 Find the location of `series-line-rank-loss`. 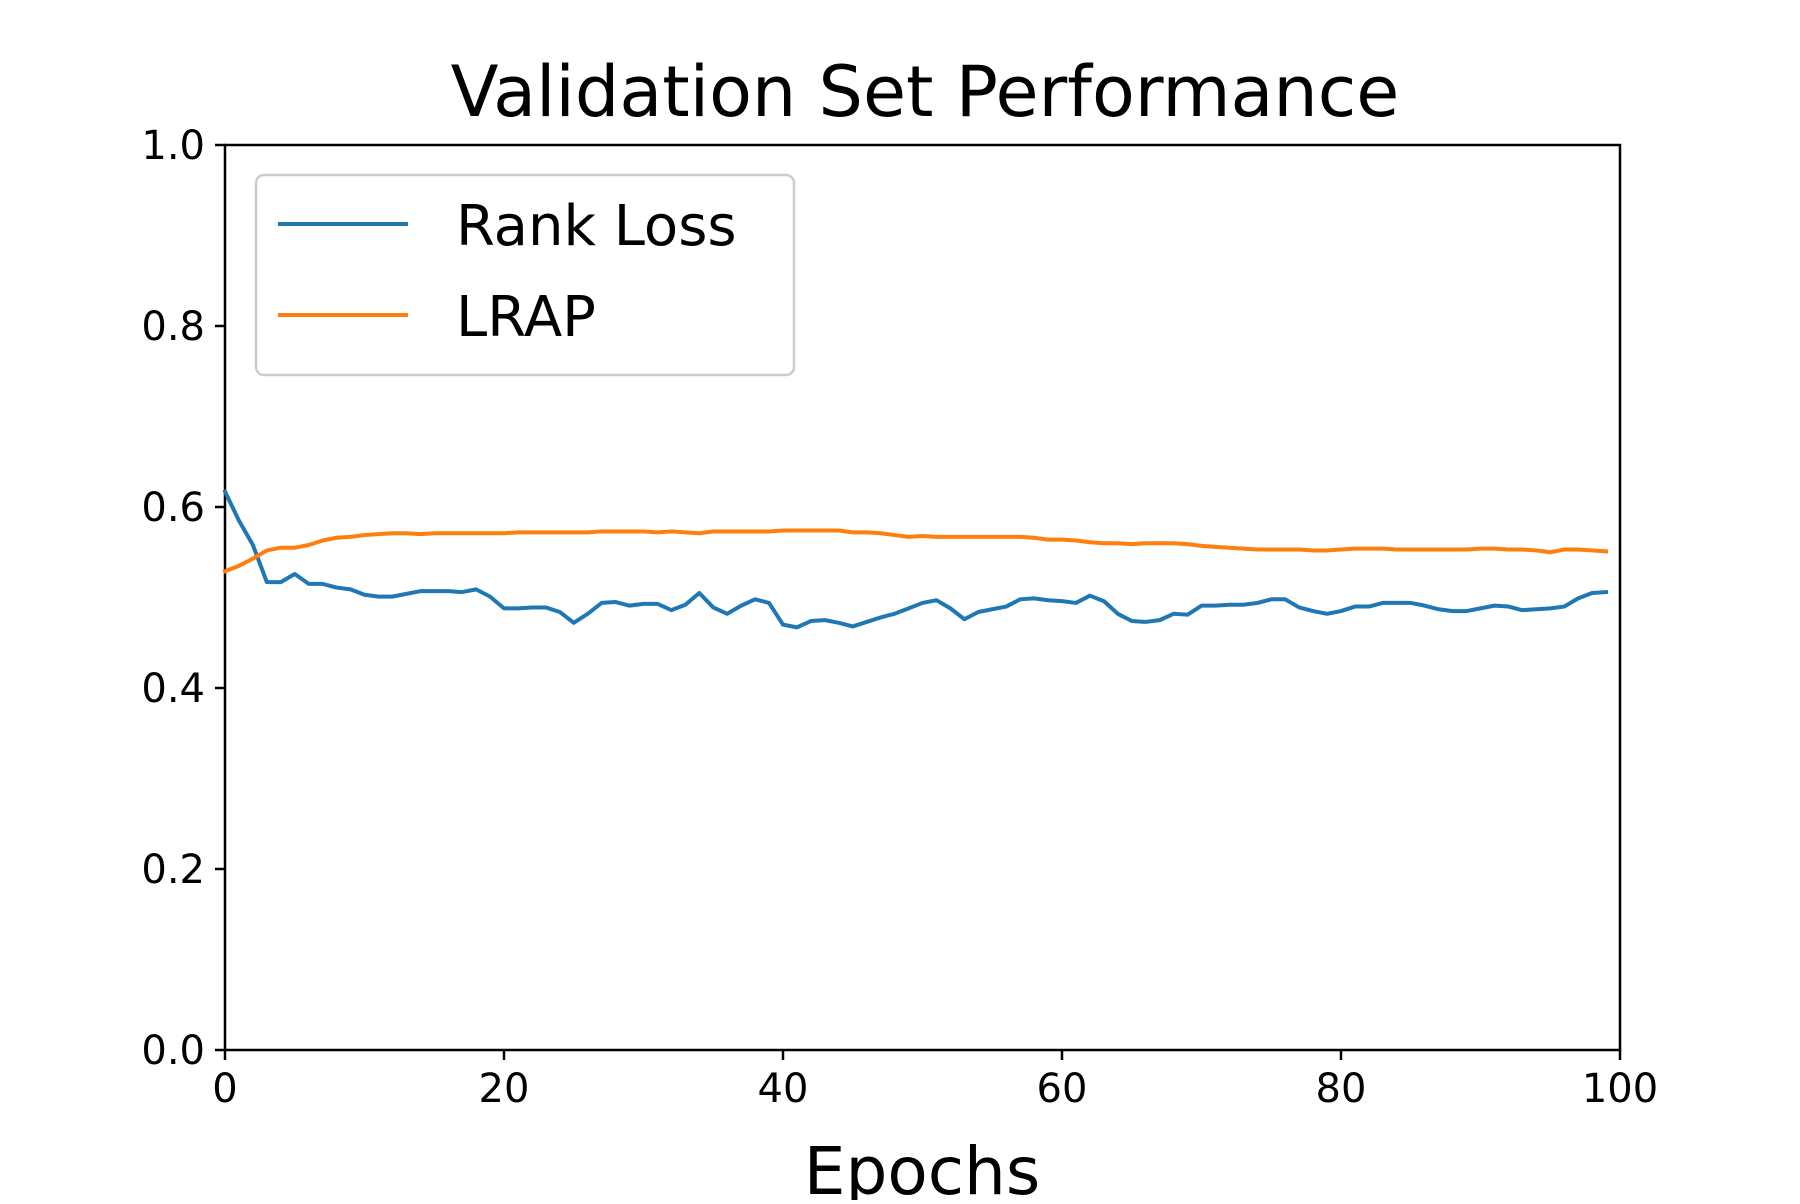

series-line-rank-loss is located at coordinates (915, 559).